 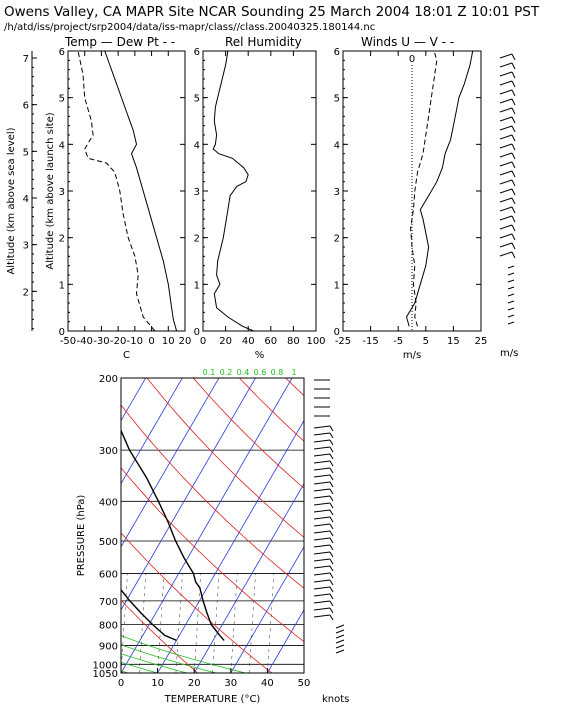 I want to click on skew-t-barb-units: knots, so click(x=335, y=699).